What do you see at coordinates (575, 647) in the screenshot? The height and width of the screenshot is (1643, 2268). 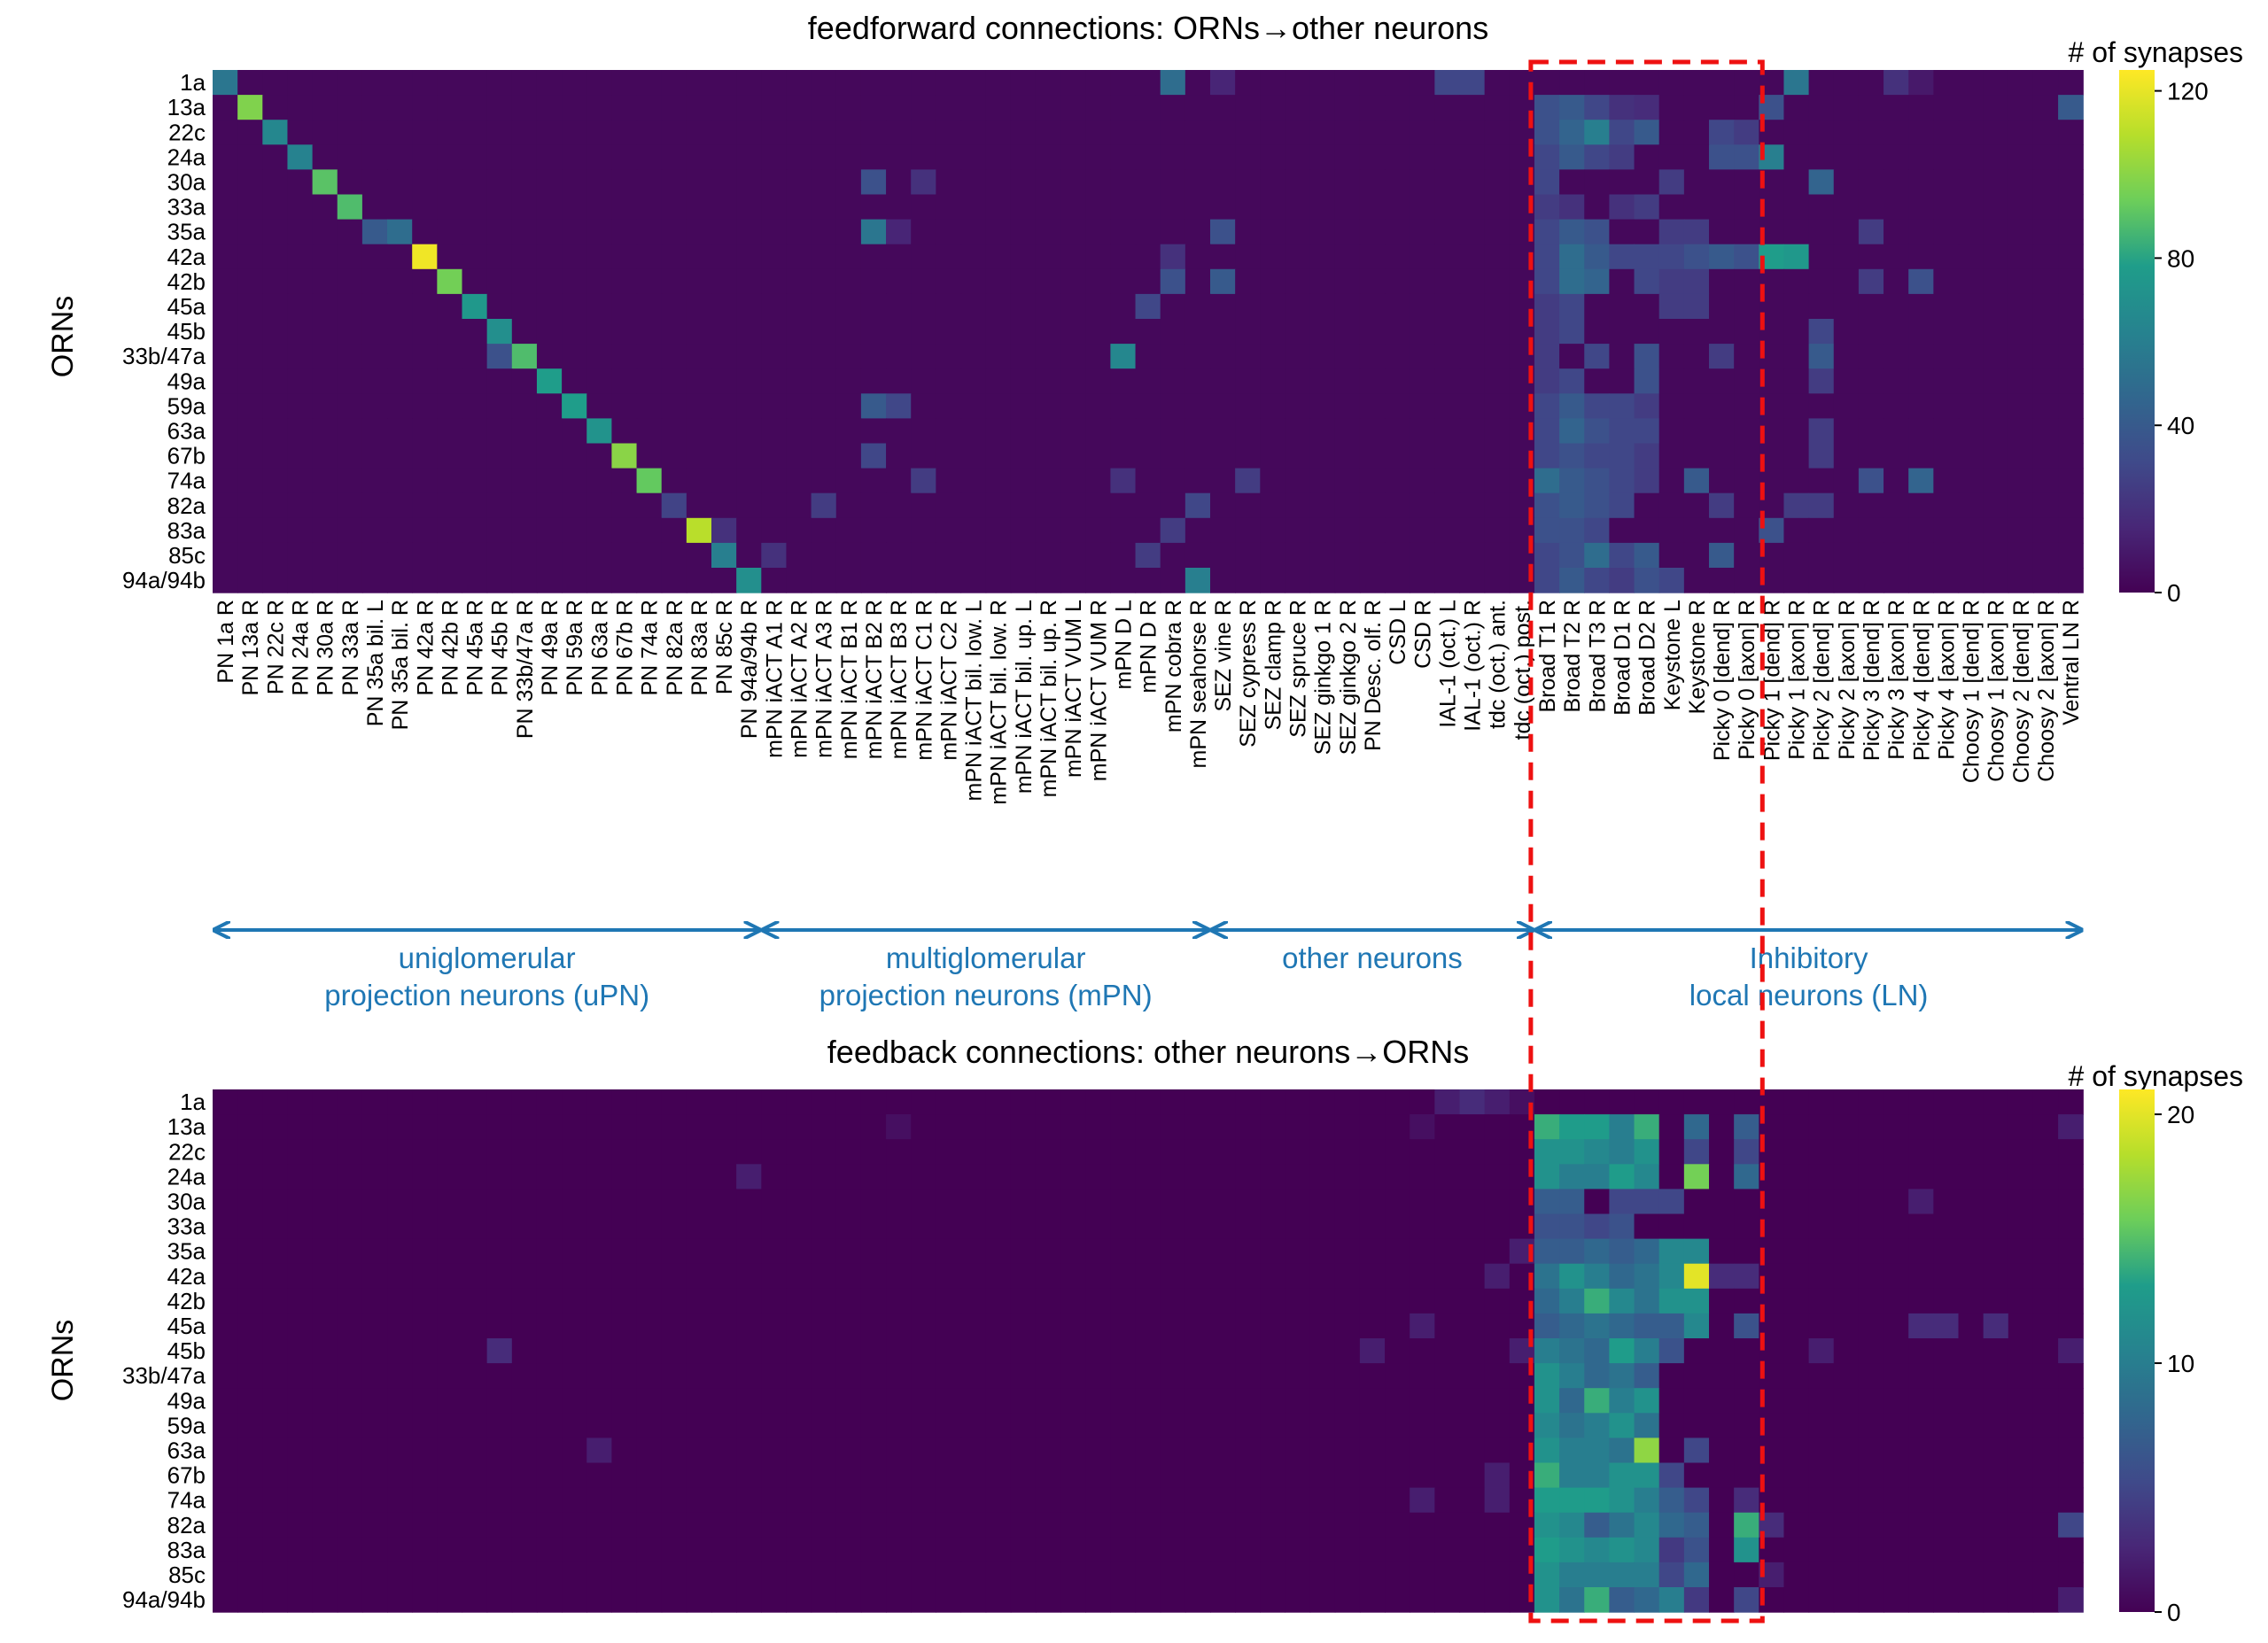 I see `column-label: PN 59a R` at bounding box center [575, 647].